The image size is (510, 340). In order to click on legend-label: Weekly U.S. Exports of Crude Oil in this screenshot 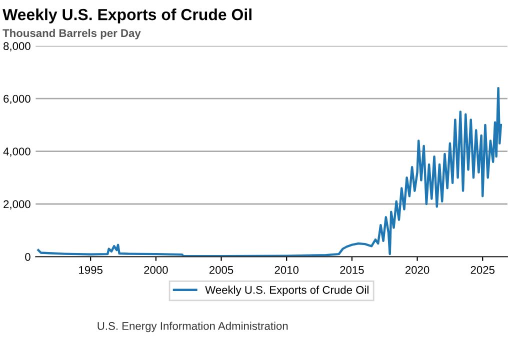, I will do `click(286, 291)`.